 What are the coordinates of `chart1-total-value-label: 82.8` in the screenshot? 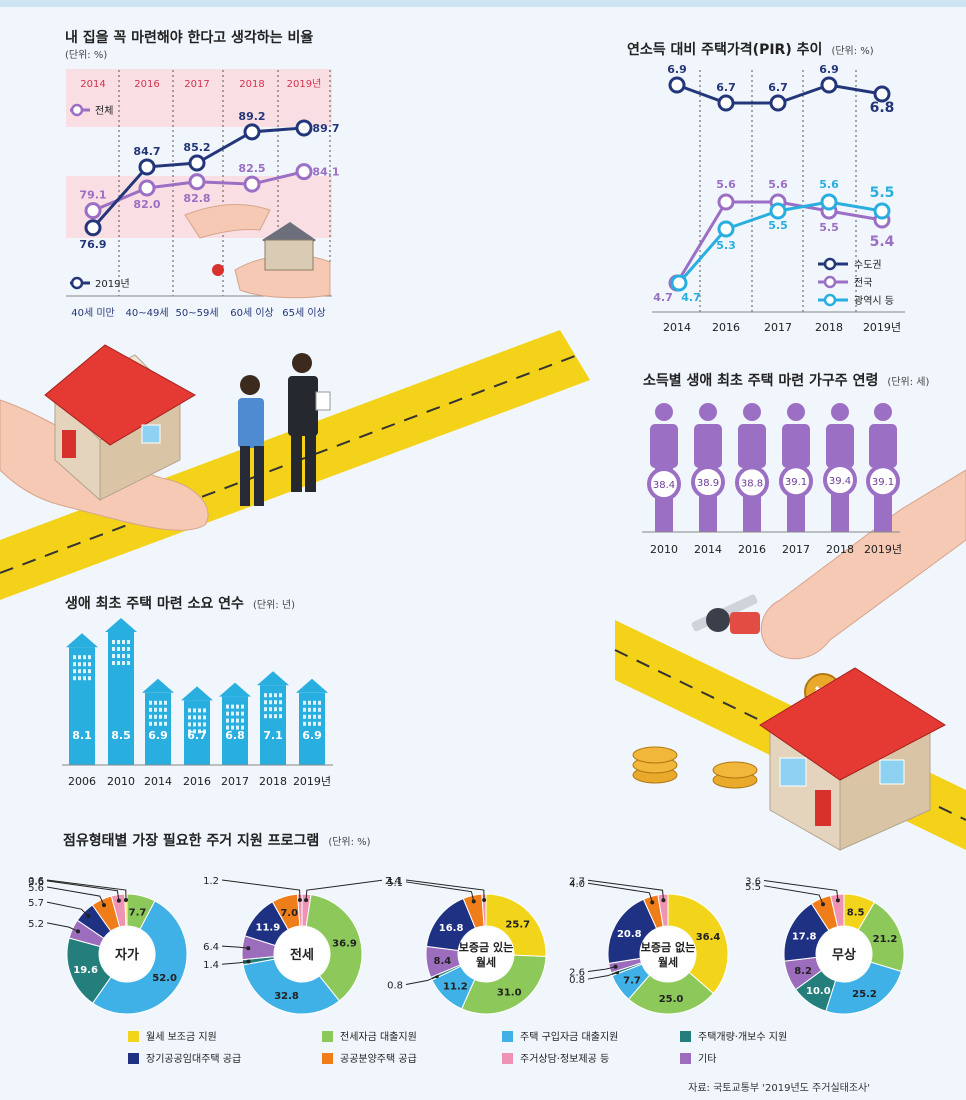 It's located at (196, 198).